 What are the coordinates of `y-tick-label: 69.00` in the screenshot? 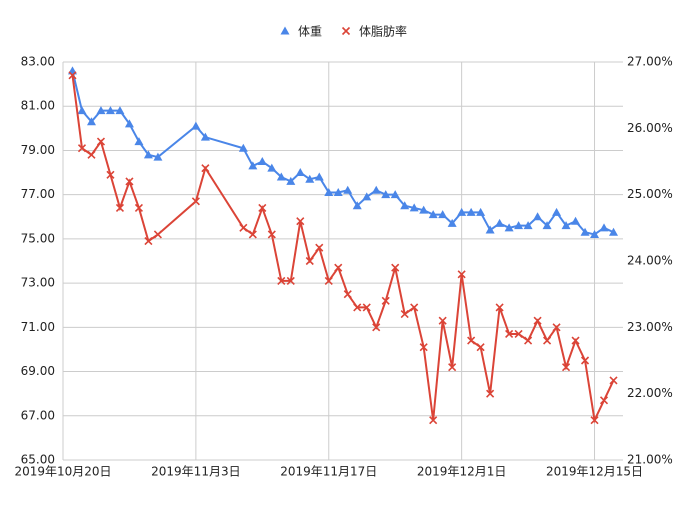 It's located at (38, 371).